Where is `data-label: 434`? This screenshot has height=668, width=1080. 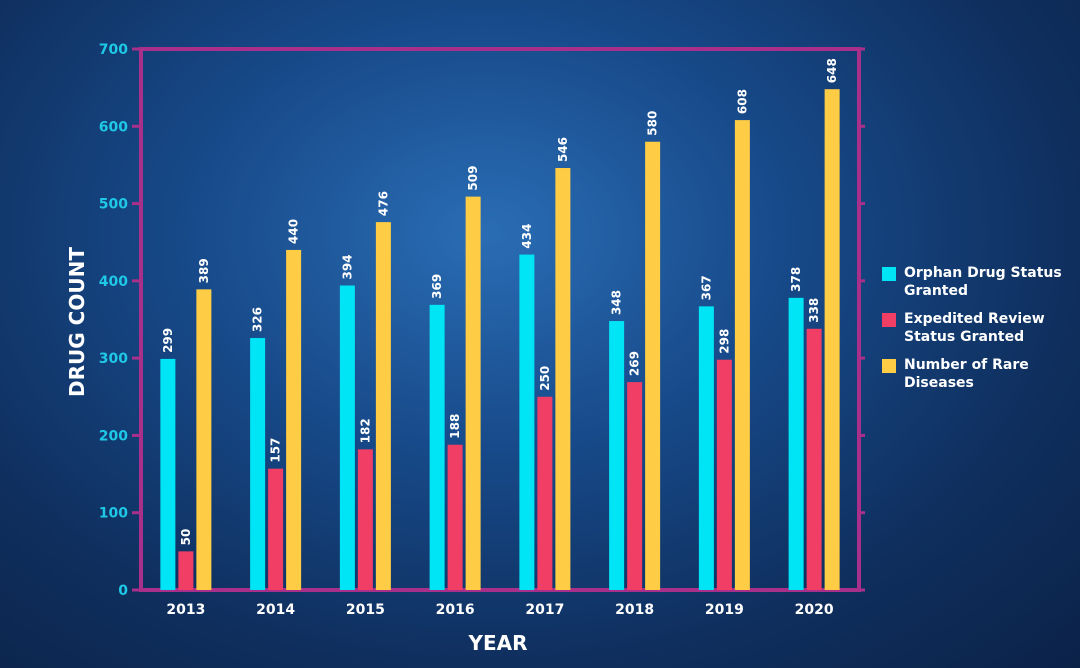 data-label: 434 is located at coordinates (527, 236).